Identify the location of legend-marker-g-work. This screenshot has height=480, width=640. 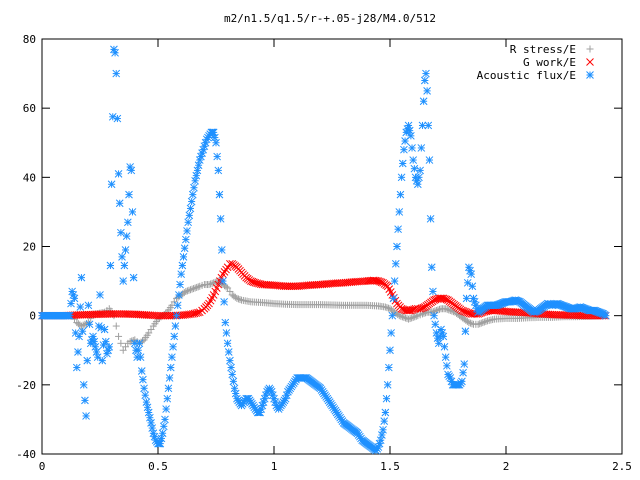
(590, 62).